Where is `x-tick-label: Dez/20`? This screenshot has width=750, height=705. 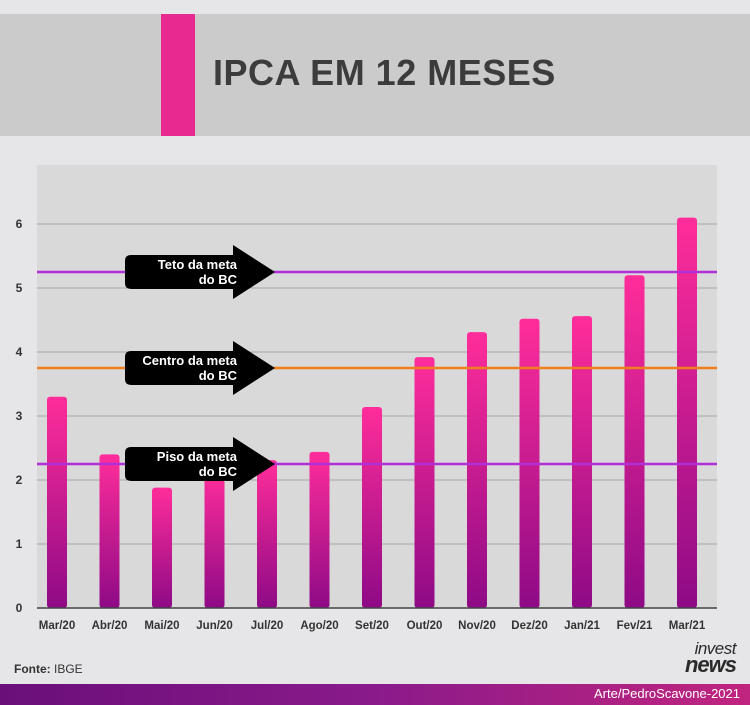 x-tick-label: Dez/20 is located at coordinates (529, 626).